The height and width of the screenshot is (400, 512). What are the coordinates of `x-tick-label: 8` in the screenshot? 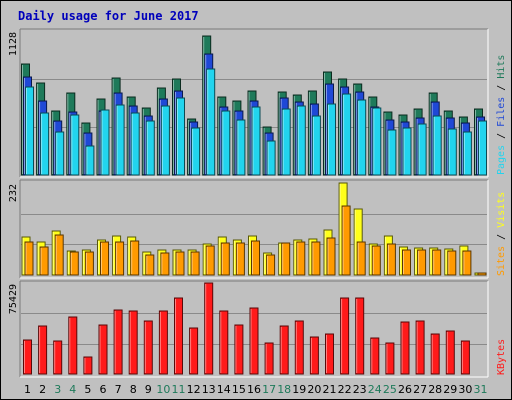 It's located at (133, 389).